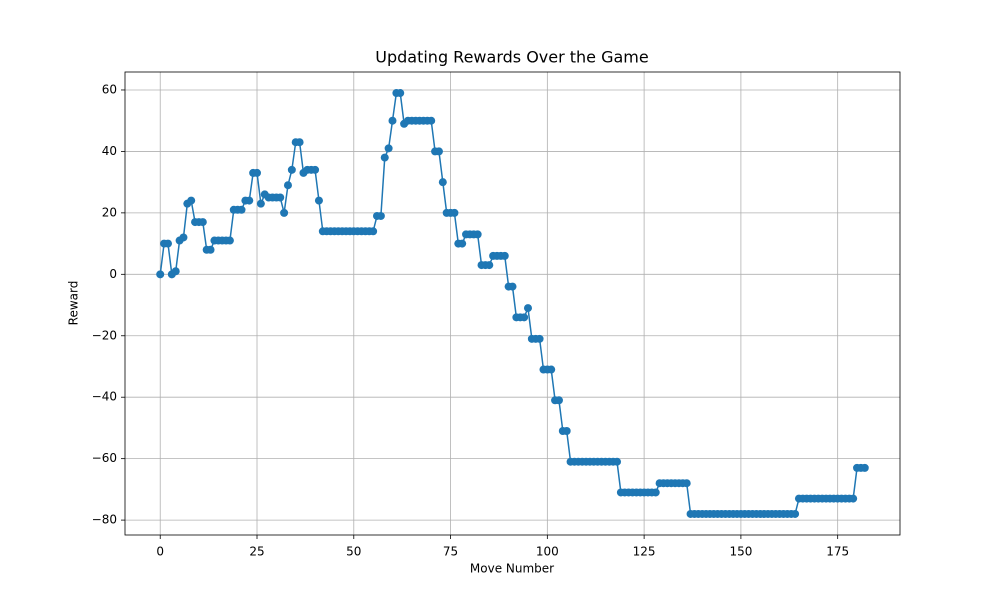 The image size is (1000, 604). Describe the element at coordinates (104, 520) in the screenshot. I see `y-tick-label: −80` at that location.